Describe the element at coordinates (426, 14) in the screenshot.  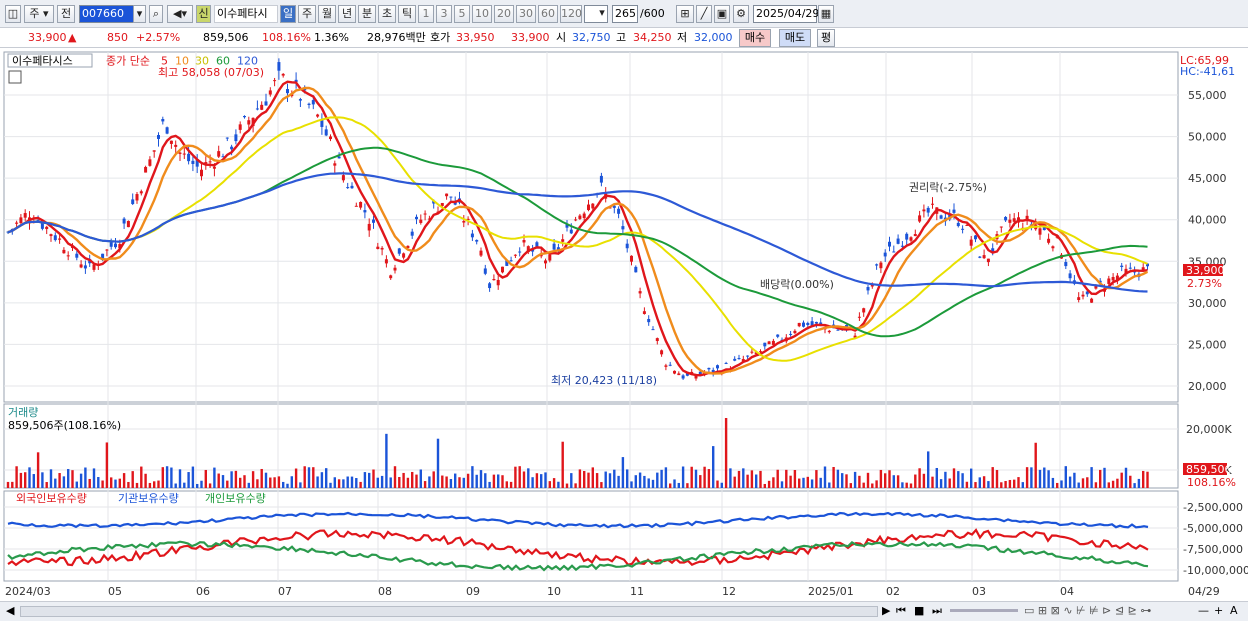
I see `interval-1: 1` at that location.